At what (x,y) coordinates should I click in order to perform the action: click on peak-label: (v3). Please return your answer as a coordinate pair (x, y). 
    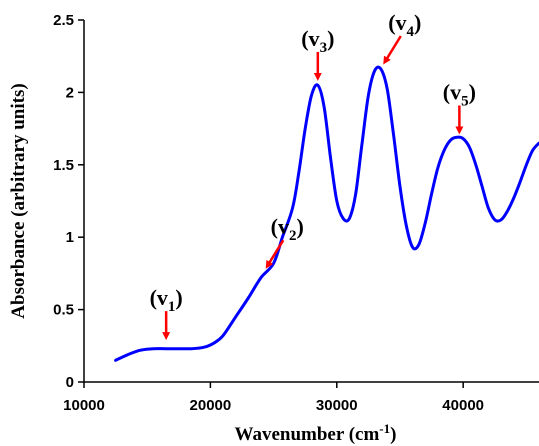
    Looking at the image, I should click on (317, 41).